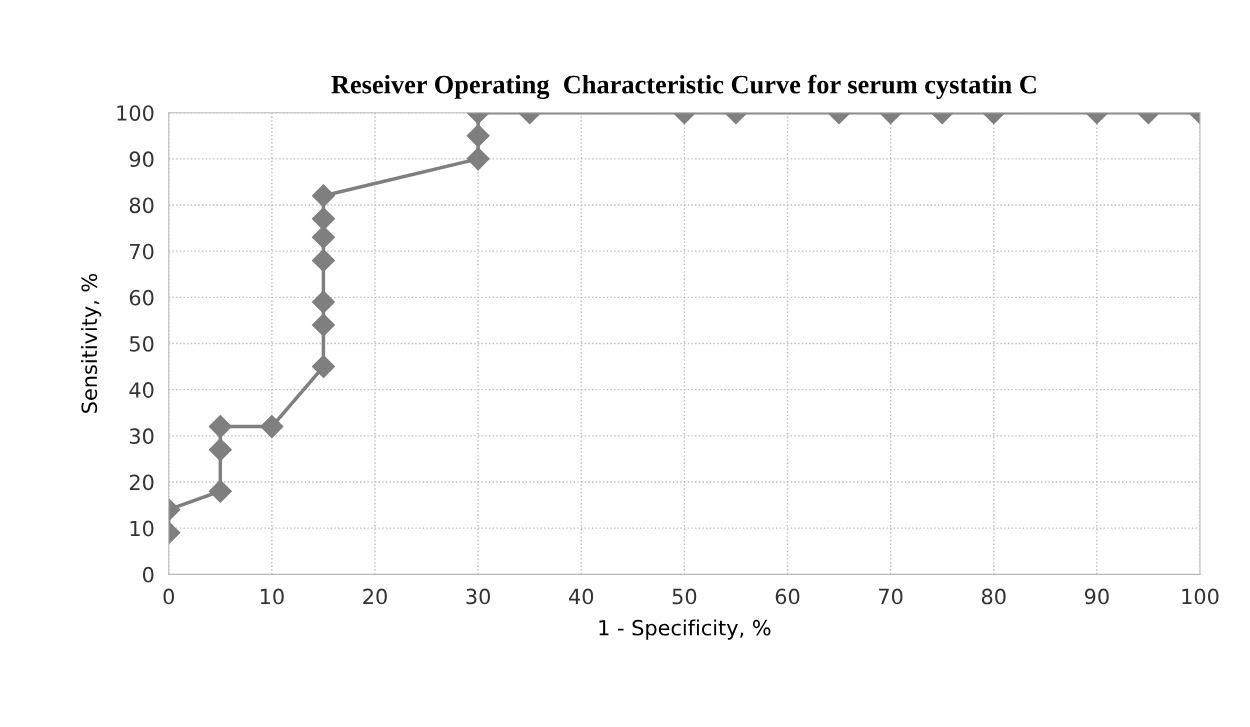 The image size is (1250, 727). What do you see at coordinates (375, 596) in the screenshot?
I see `x-tick-label: 20` at bounding box center [375, 596].